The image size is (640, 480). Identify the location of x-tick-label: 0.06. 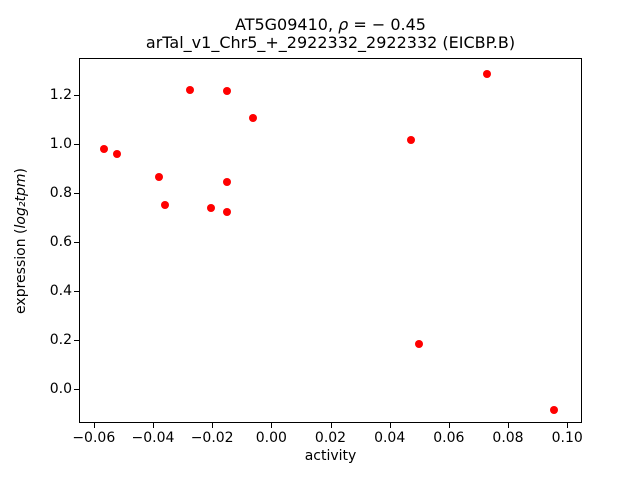
(449, 438).